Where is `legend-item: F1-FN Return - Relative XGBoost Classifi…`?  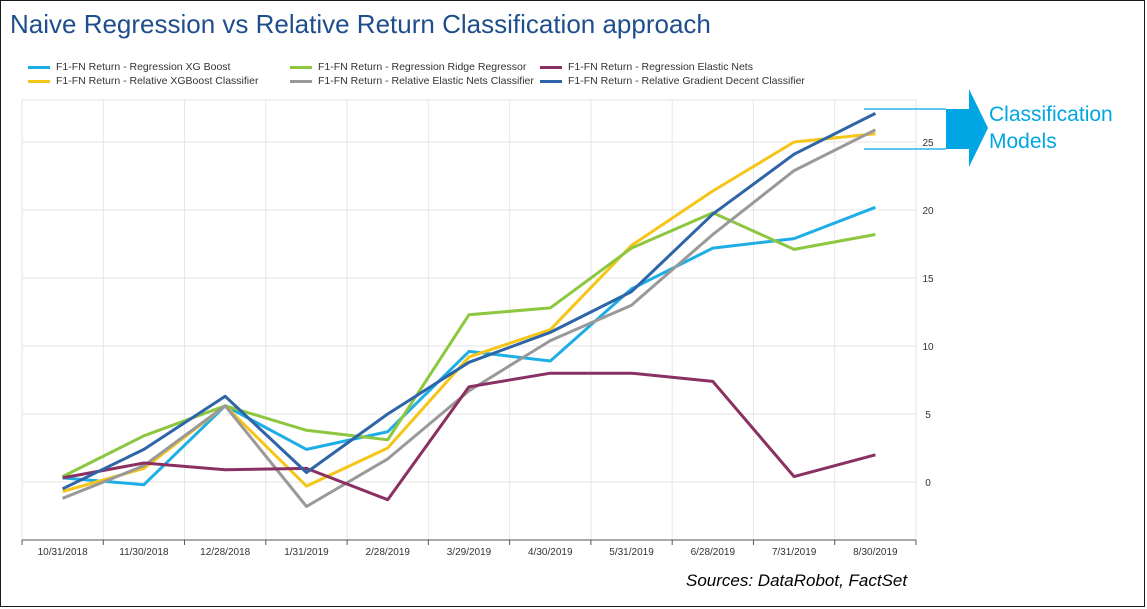
legend-item: F1-FN Return - Relative XGBoost Classifi… is located at coordinates (143, 81).